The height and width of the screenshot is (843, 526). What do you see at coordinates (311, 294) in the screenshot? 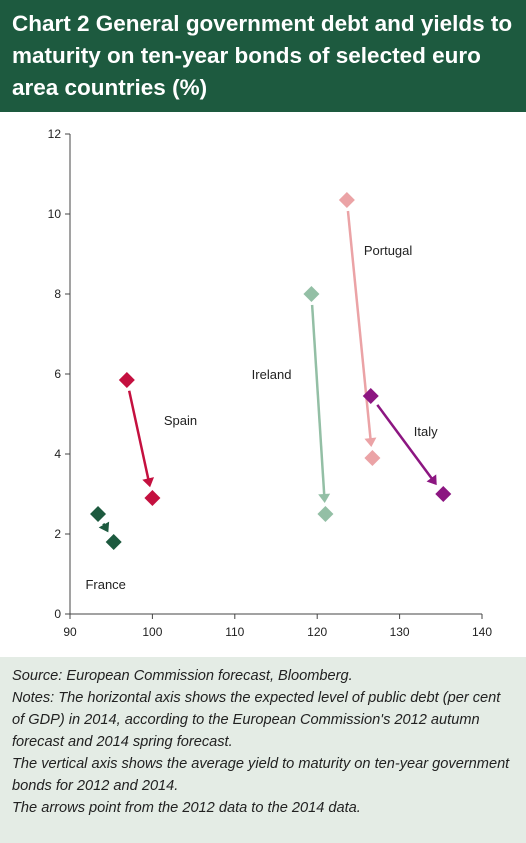
I see `ireland-point-2012` at bounding box center [311, 294].